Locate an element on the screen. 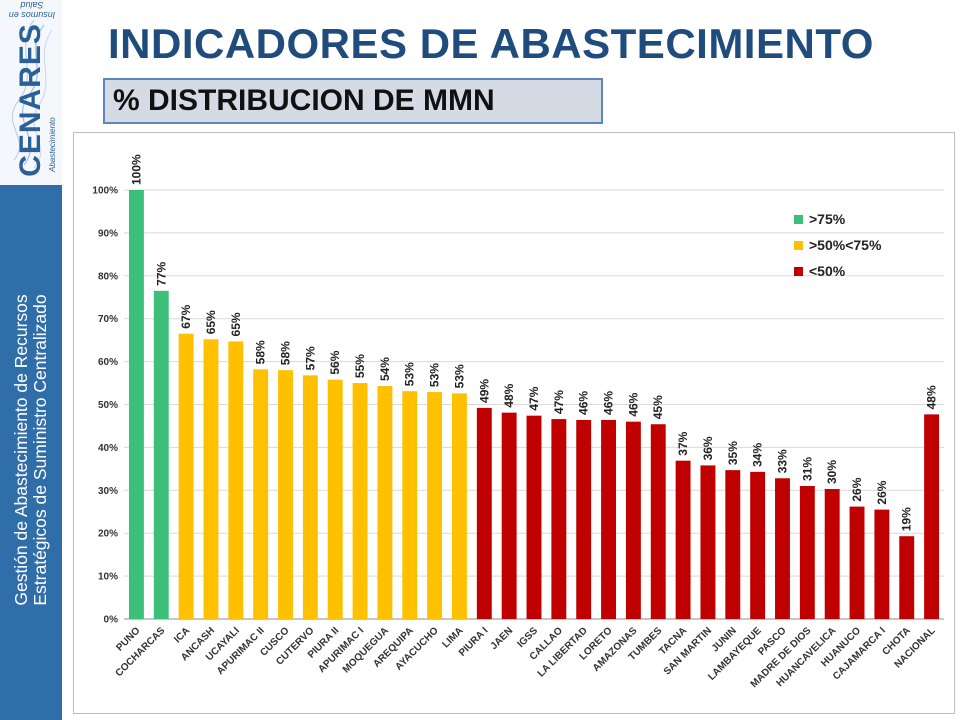 The height and width of the screenshot is (720, 960). y-tick-label: 10% is located at coordinates (108, 577).